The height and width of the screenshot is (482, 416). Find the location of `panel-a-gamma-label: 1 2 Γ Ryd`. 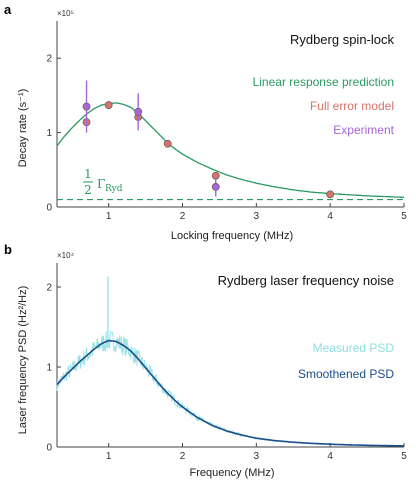

panel-a-gamma-label: 1 2 Γ Ryd is located at coordinates (103, 182).